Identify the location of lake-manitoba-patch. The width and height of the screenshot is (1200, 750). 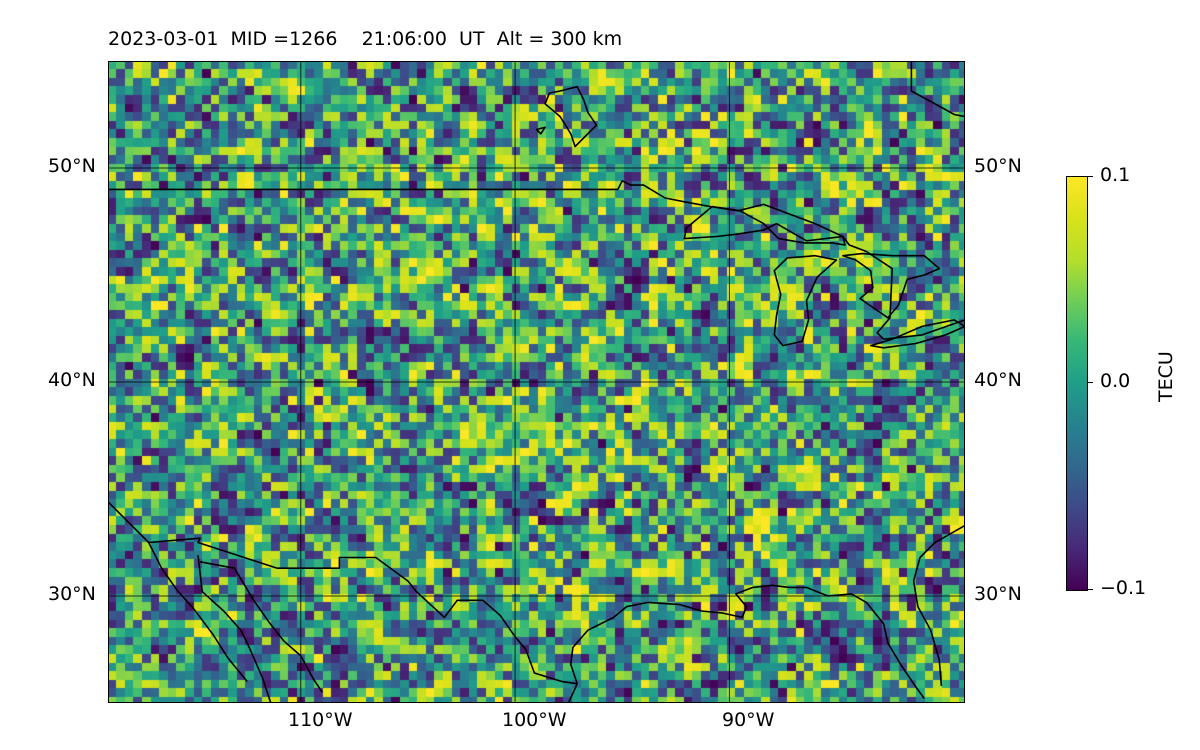
(540, 130).